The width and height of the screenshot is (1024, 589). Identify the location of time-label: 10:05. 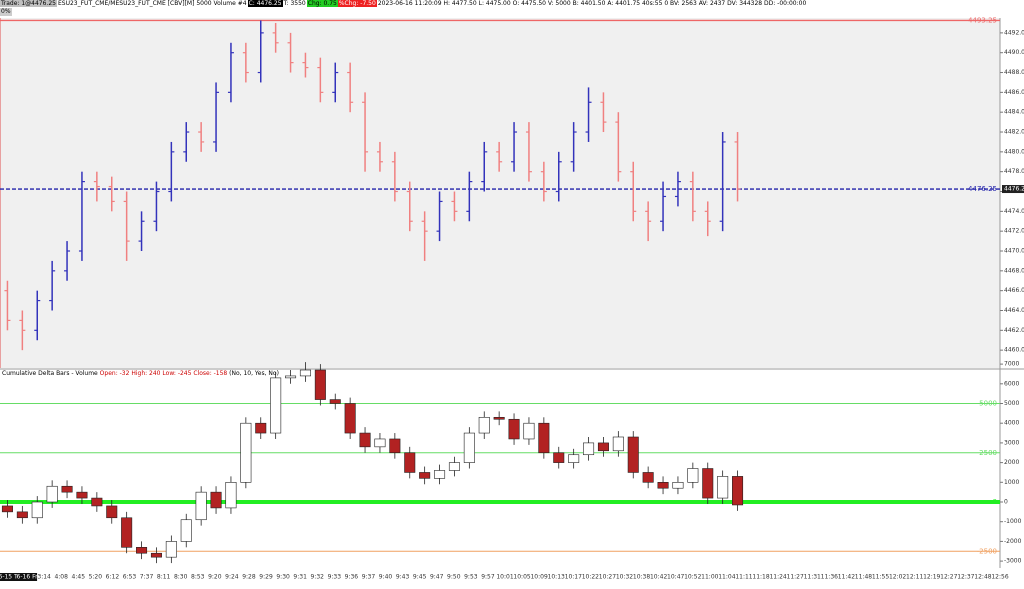
(521, 577).